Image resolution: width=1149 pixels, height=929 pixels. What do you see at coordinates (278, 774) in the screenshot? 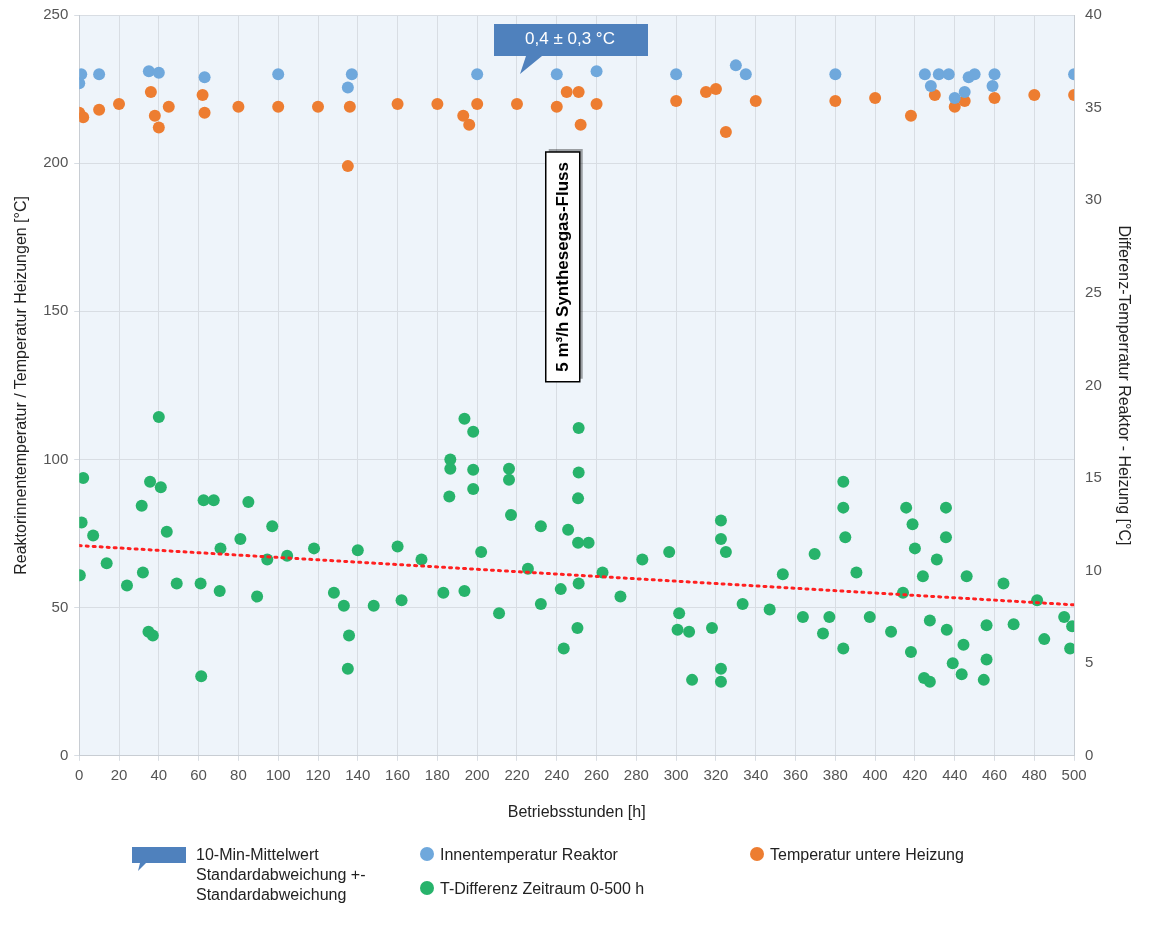
I see `x-tick-label: 100` at bounding box center [278, 774].